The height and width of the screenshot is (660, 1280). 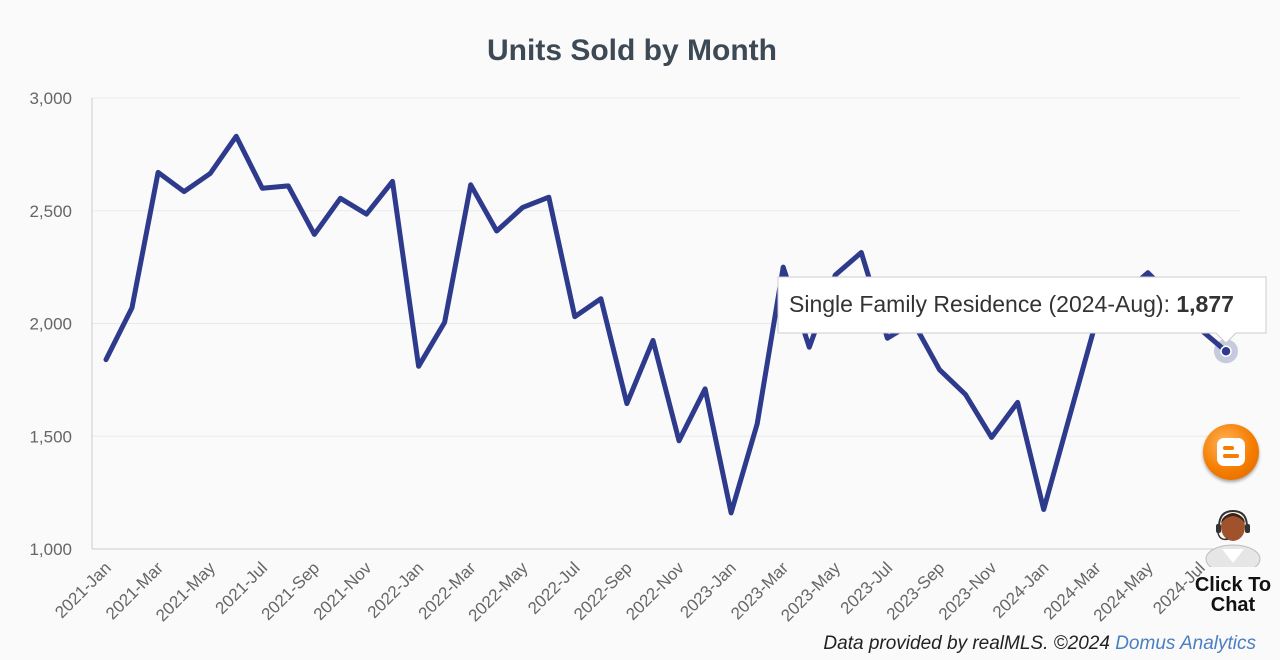 I want to click on chat-label: Click To Chat, so click(x=1233, y=595).